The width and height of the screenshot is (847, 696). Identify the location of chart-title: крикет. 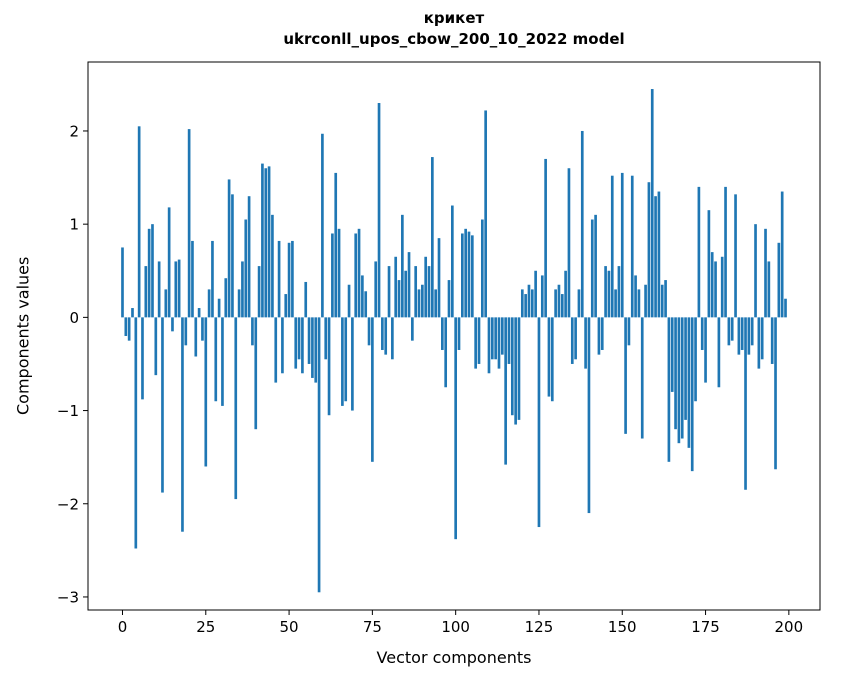
(454, 18).